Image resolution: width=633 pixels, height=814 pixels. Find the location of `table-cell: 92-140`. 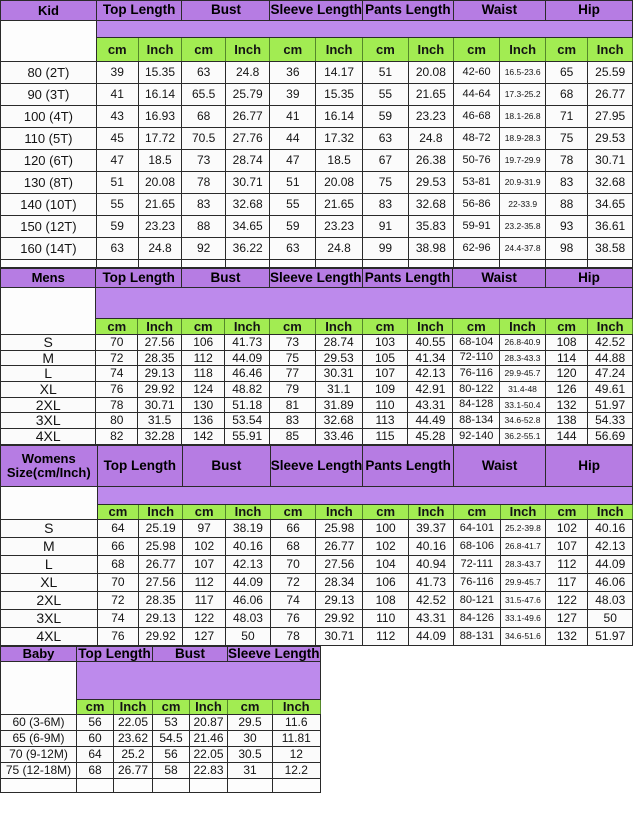

table-cell: 92-140 is located at coordinates (476, 436).